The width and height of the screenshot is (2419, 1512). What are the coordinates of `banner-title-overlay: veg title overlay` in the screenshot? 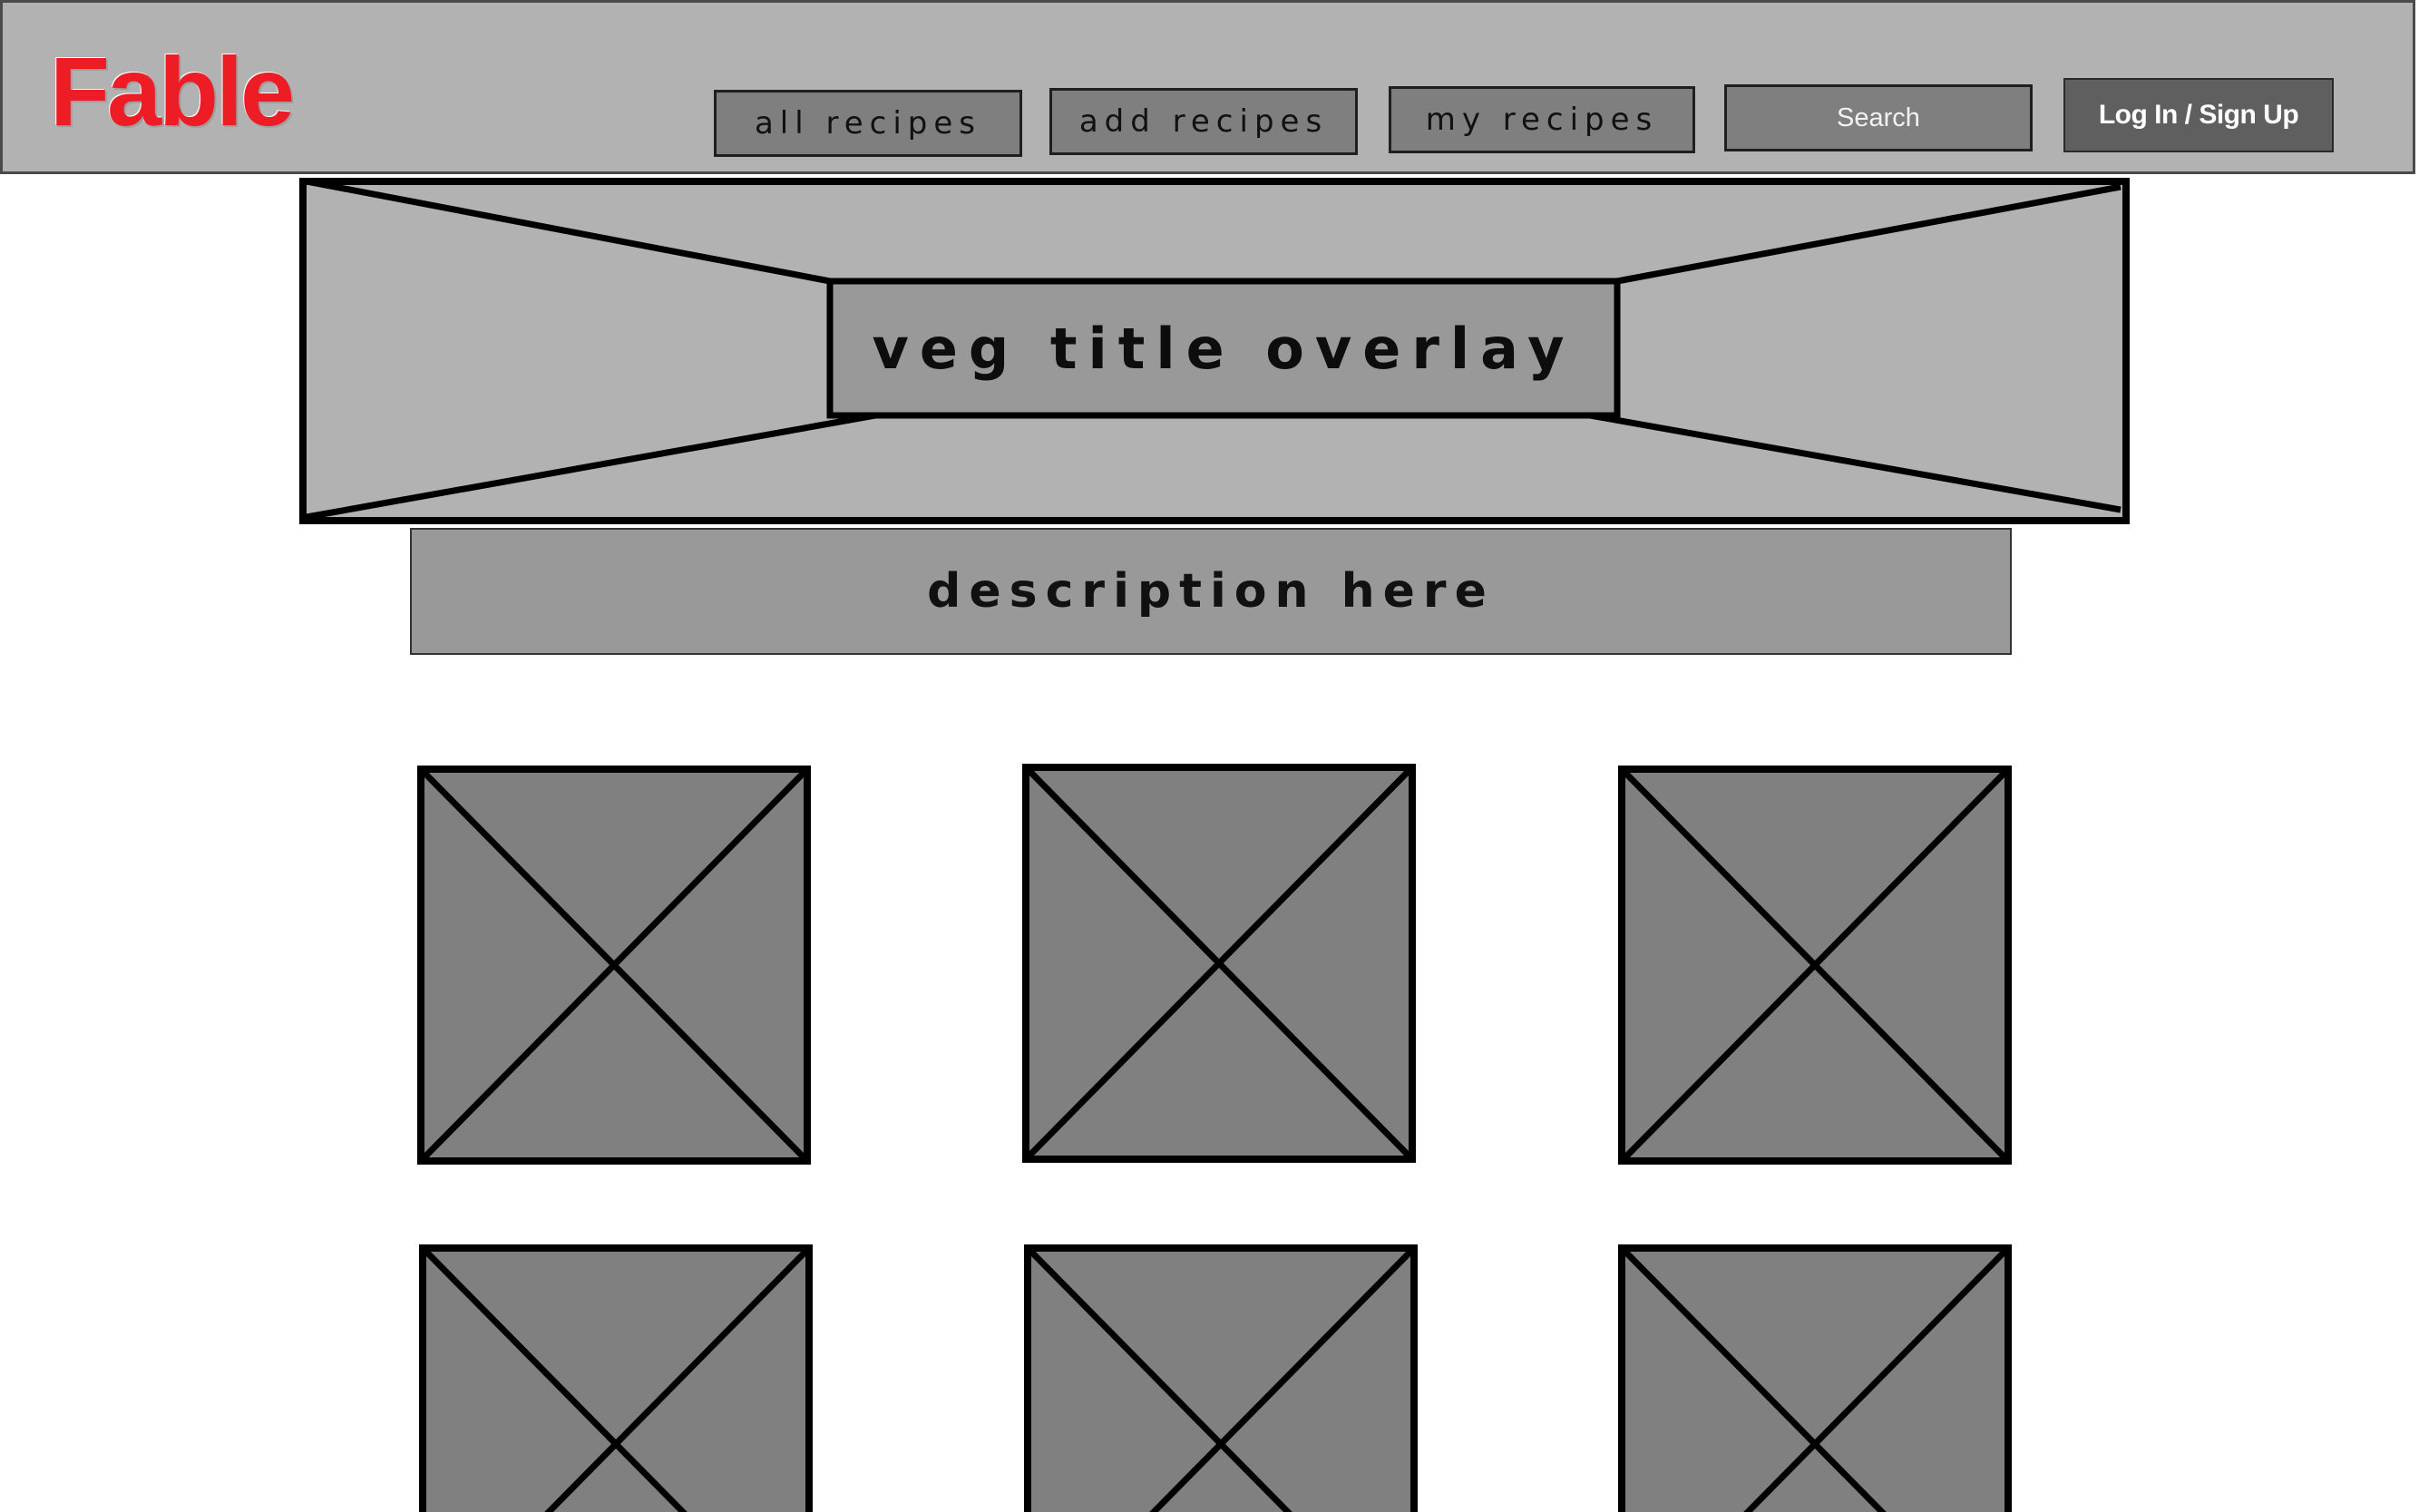 It's located at (1224, 348).